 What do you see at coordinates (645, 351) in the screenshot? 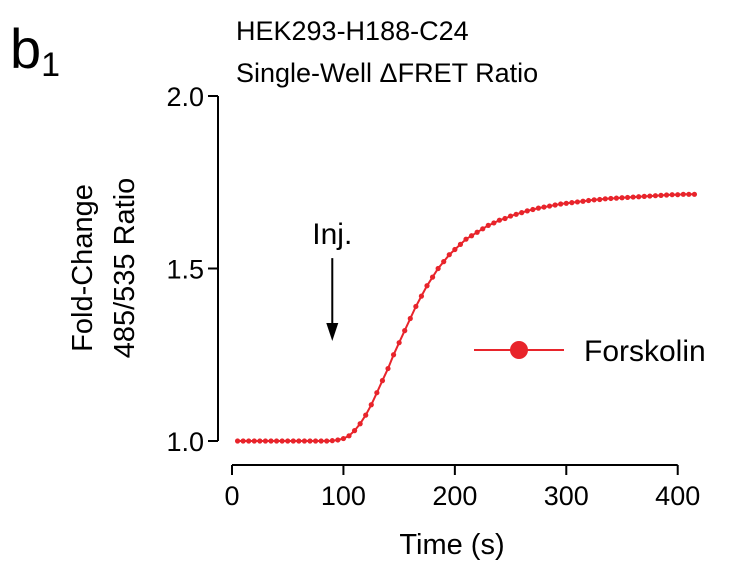
I see `legend-label: Forskolin` at bounding box center [645, 351].